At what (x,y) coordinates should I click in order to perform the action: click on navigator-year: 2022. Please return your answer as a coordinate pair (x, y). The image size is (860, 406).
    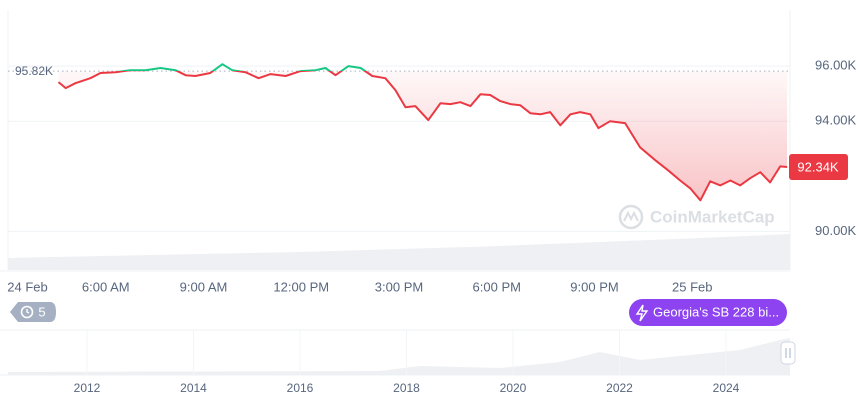
    Looking at the image, I should click on (619, 388).